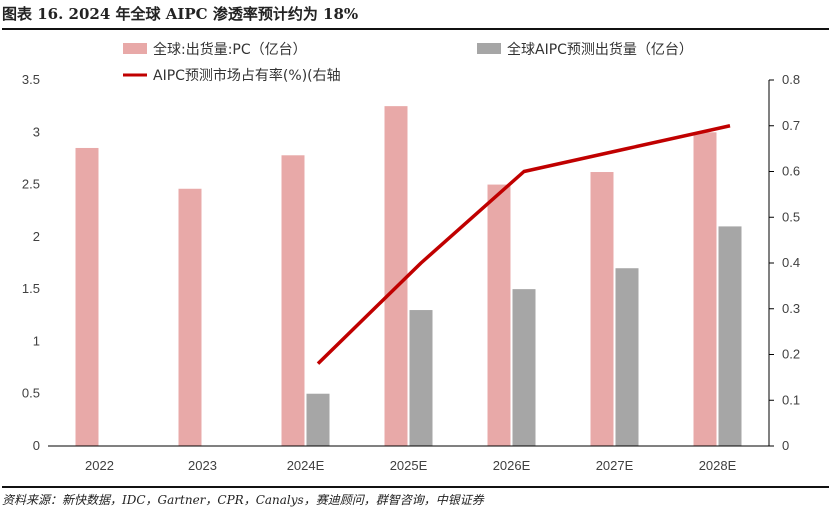 The height and width of the screenshot is (520, 831). What do you see at coordinates (600, 49) in the screenshot?
I see `legend-label-aipc: 全球AIPC预测出货量（亿台）` at bounding box center [600, 49].